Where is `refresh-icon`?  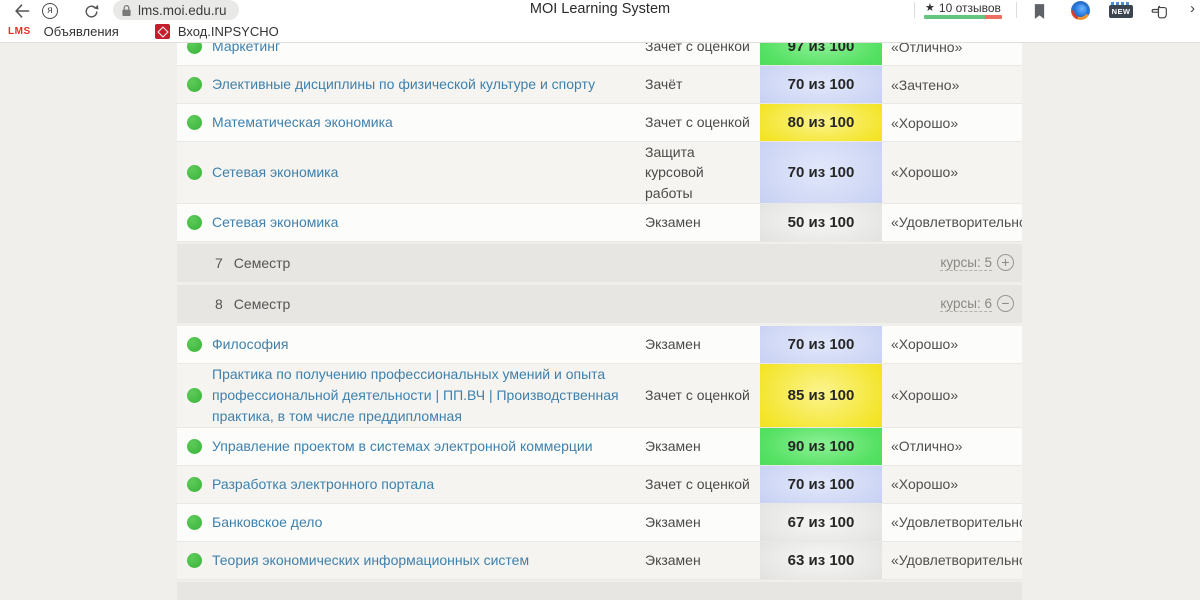 refresh-icon is located at coordinates (91, 11).